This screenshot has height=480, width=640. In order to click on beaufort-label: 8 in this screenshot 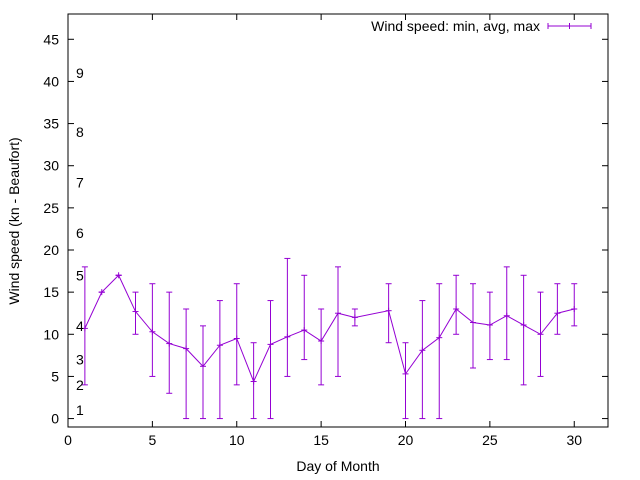, I will do `click(80, 132)`.